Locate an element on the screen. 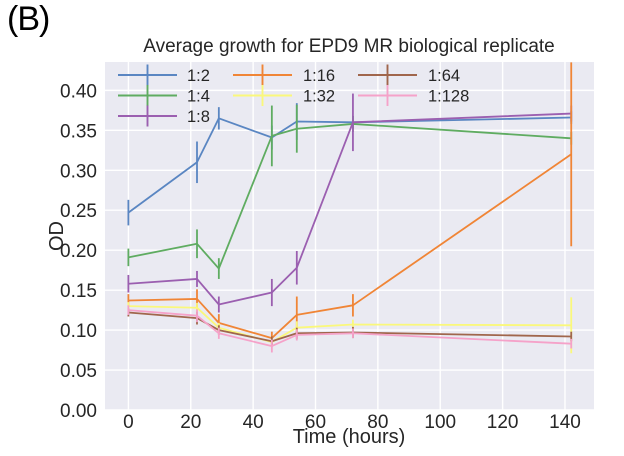  y-tick-label: 0.30 is located at coordinates (78, 171).